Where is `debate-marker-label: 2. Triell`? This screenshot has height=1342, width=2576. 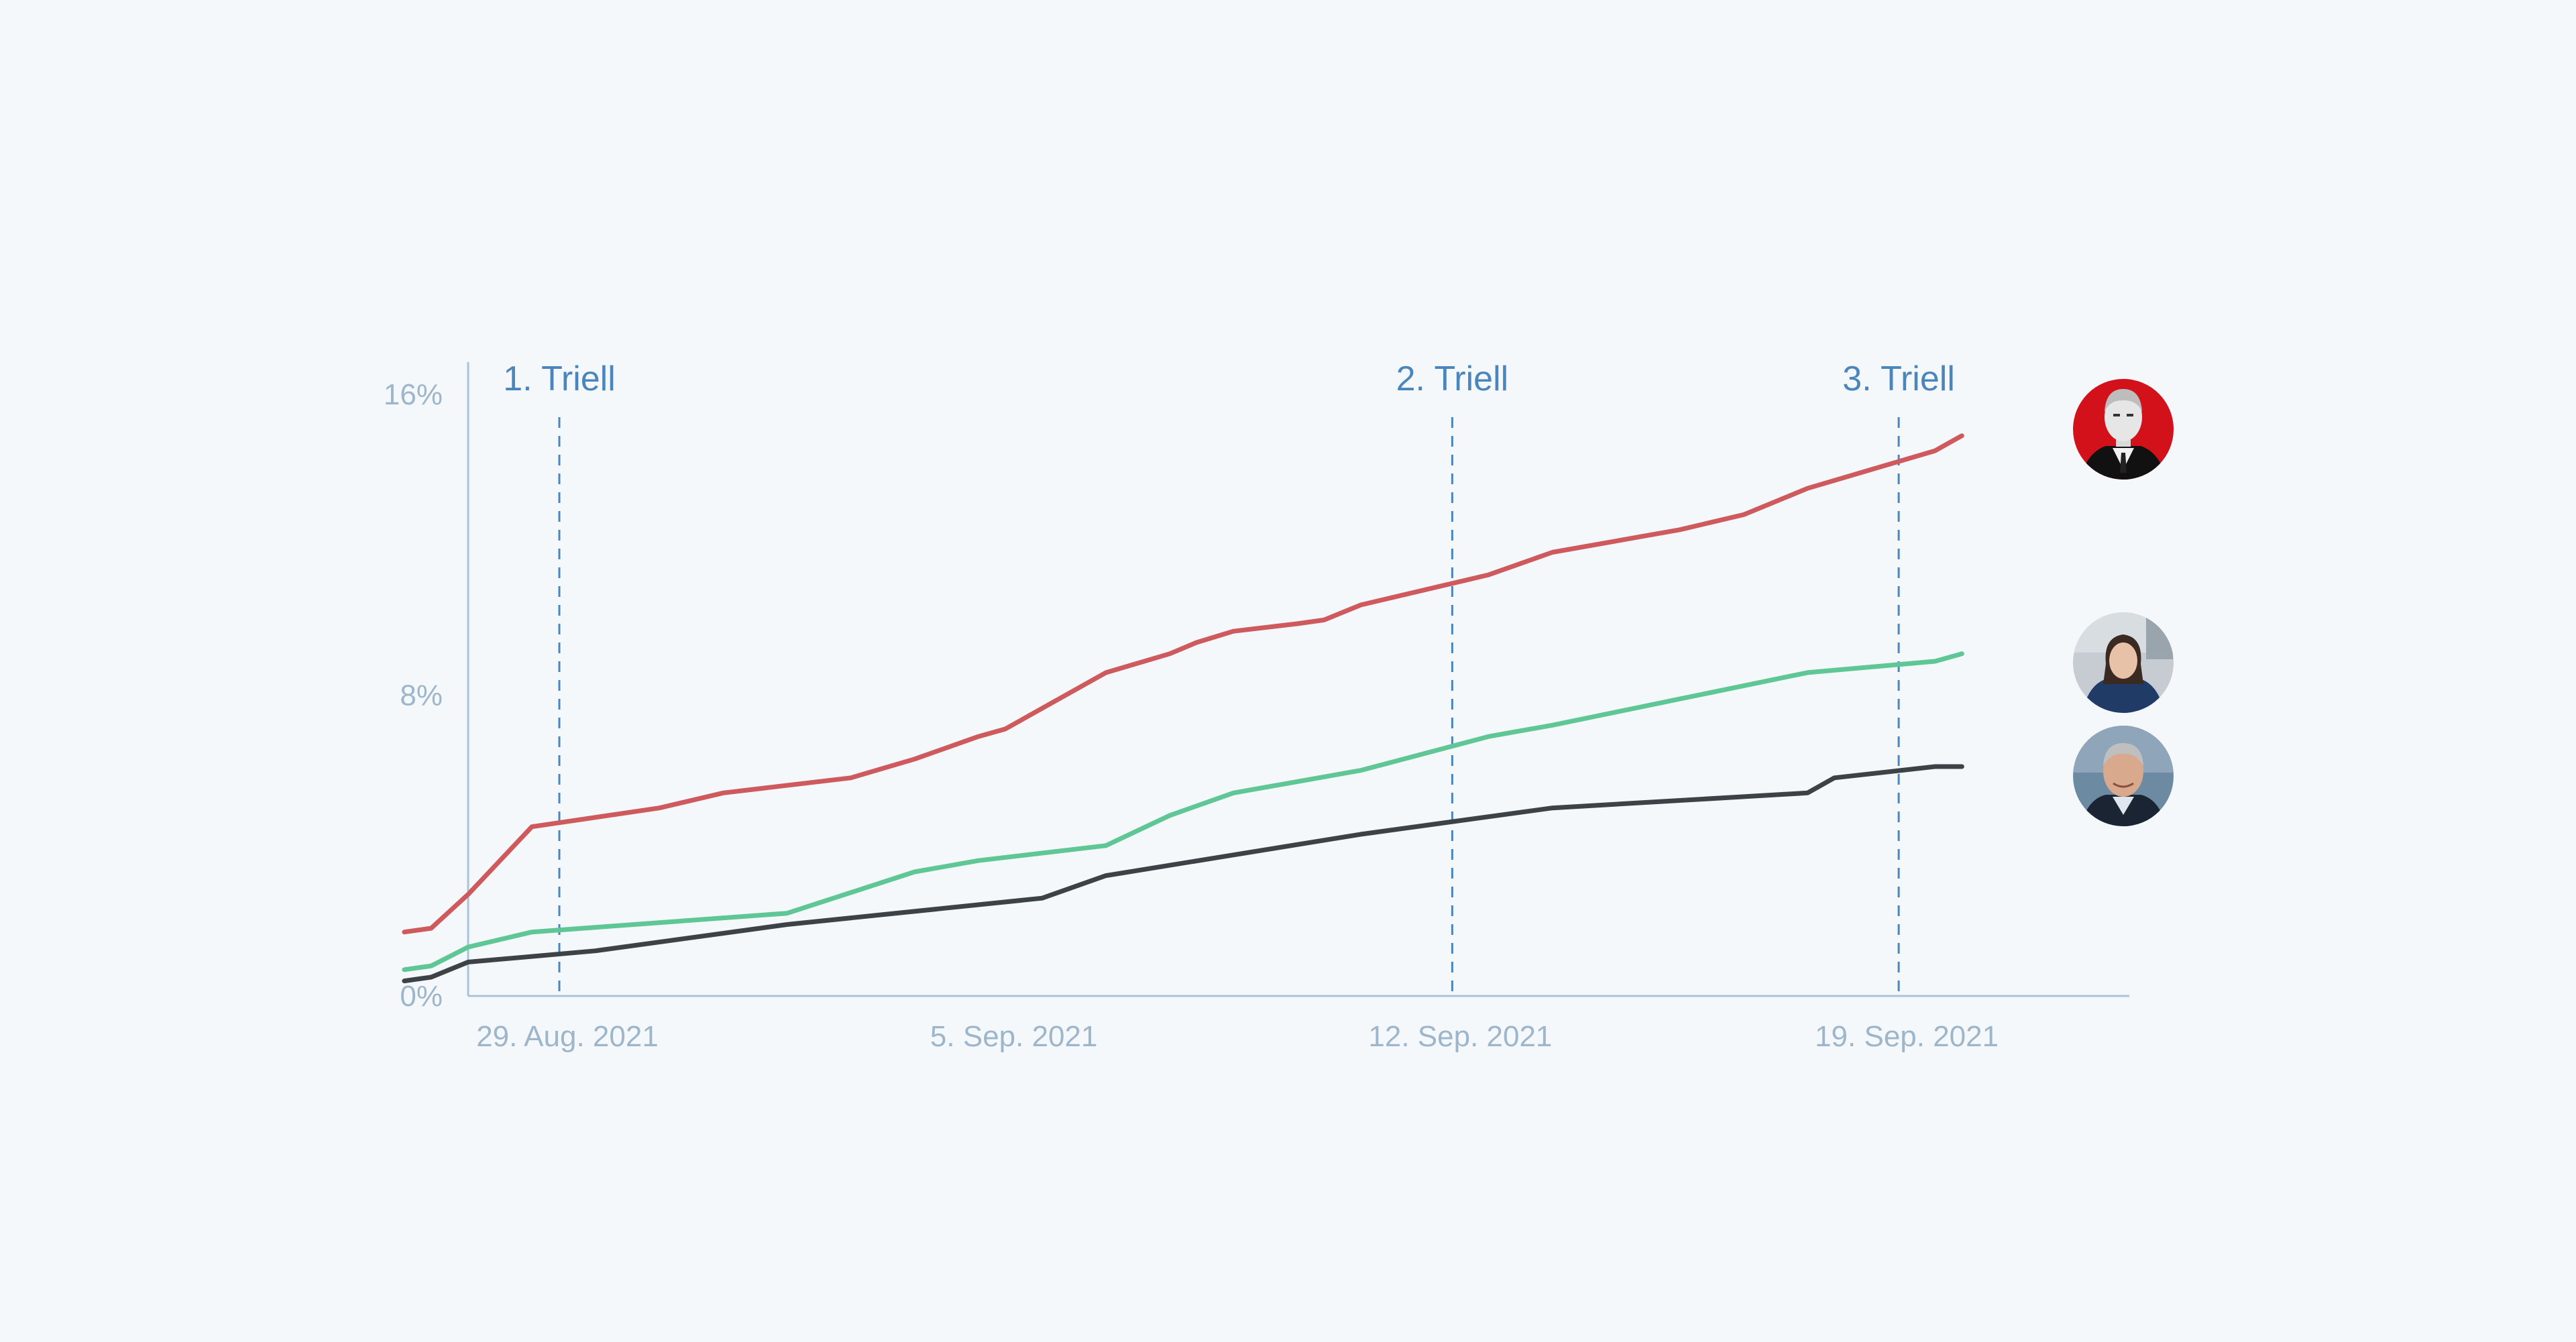 debate-marker-label: 2. Triell is located at coordinates (1452, 378).